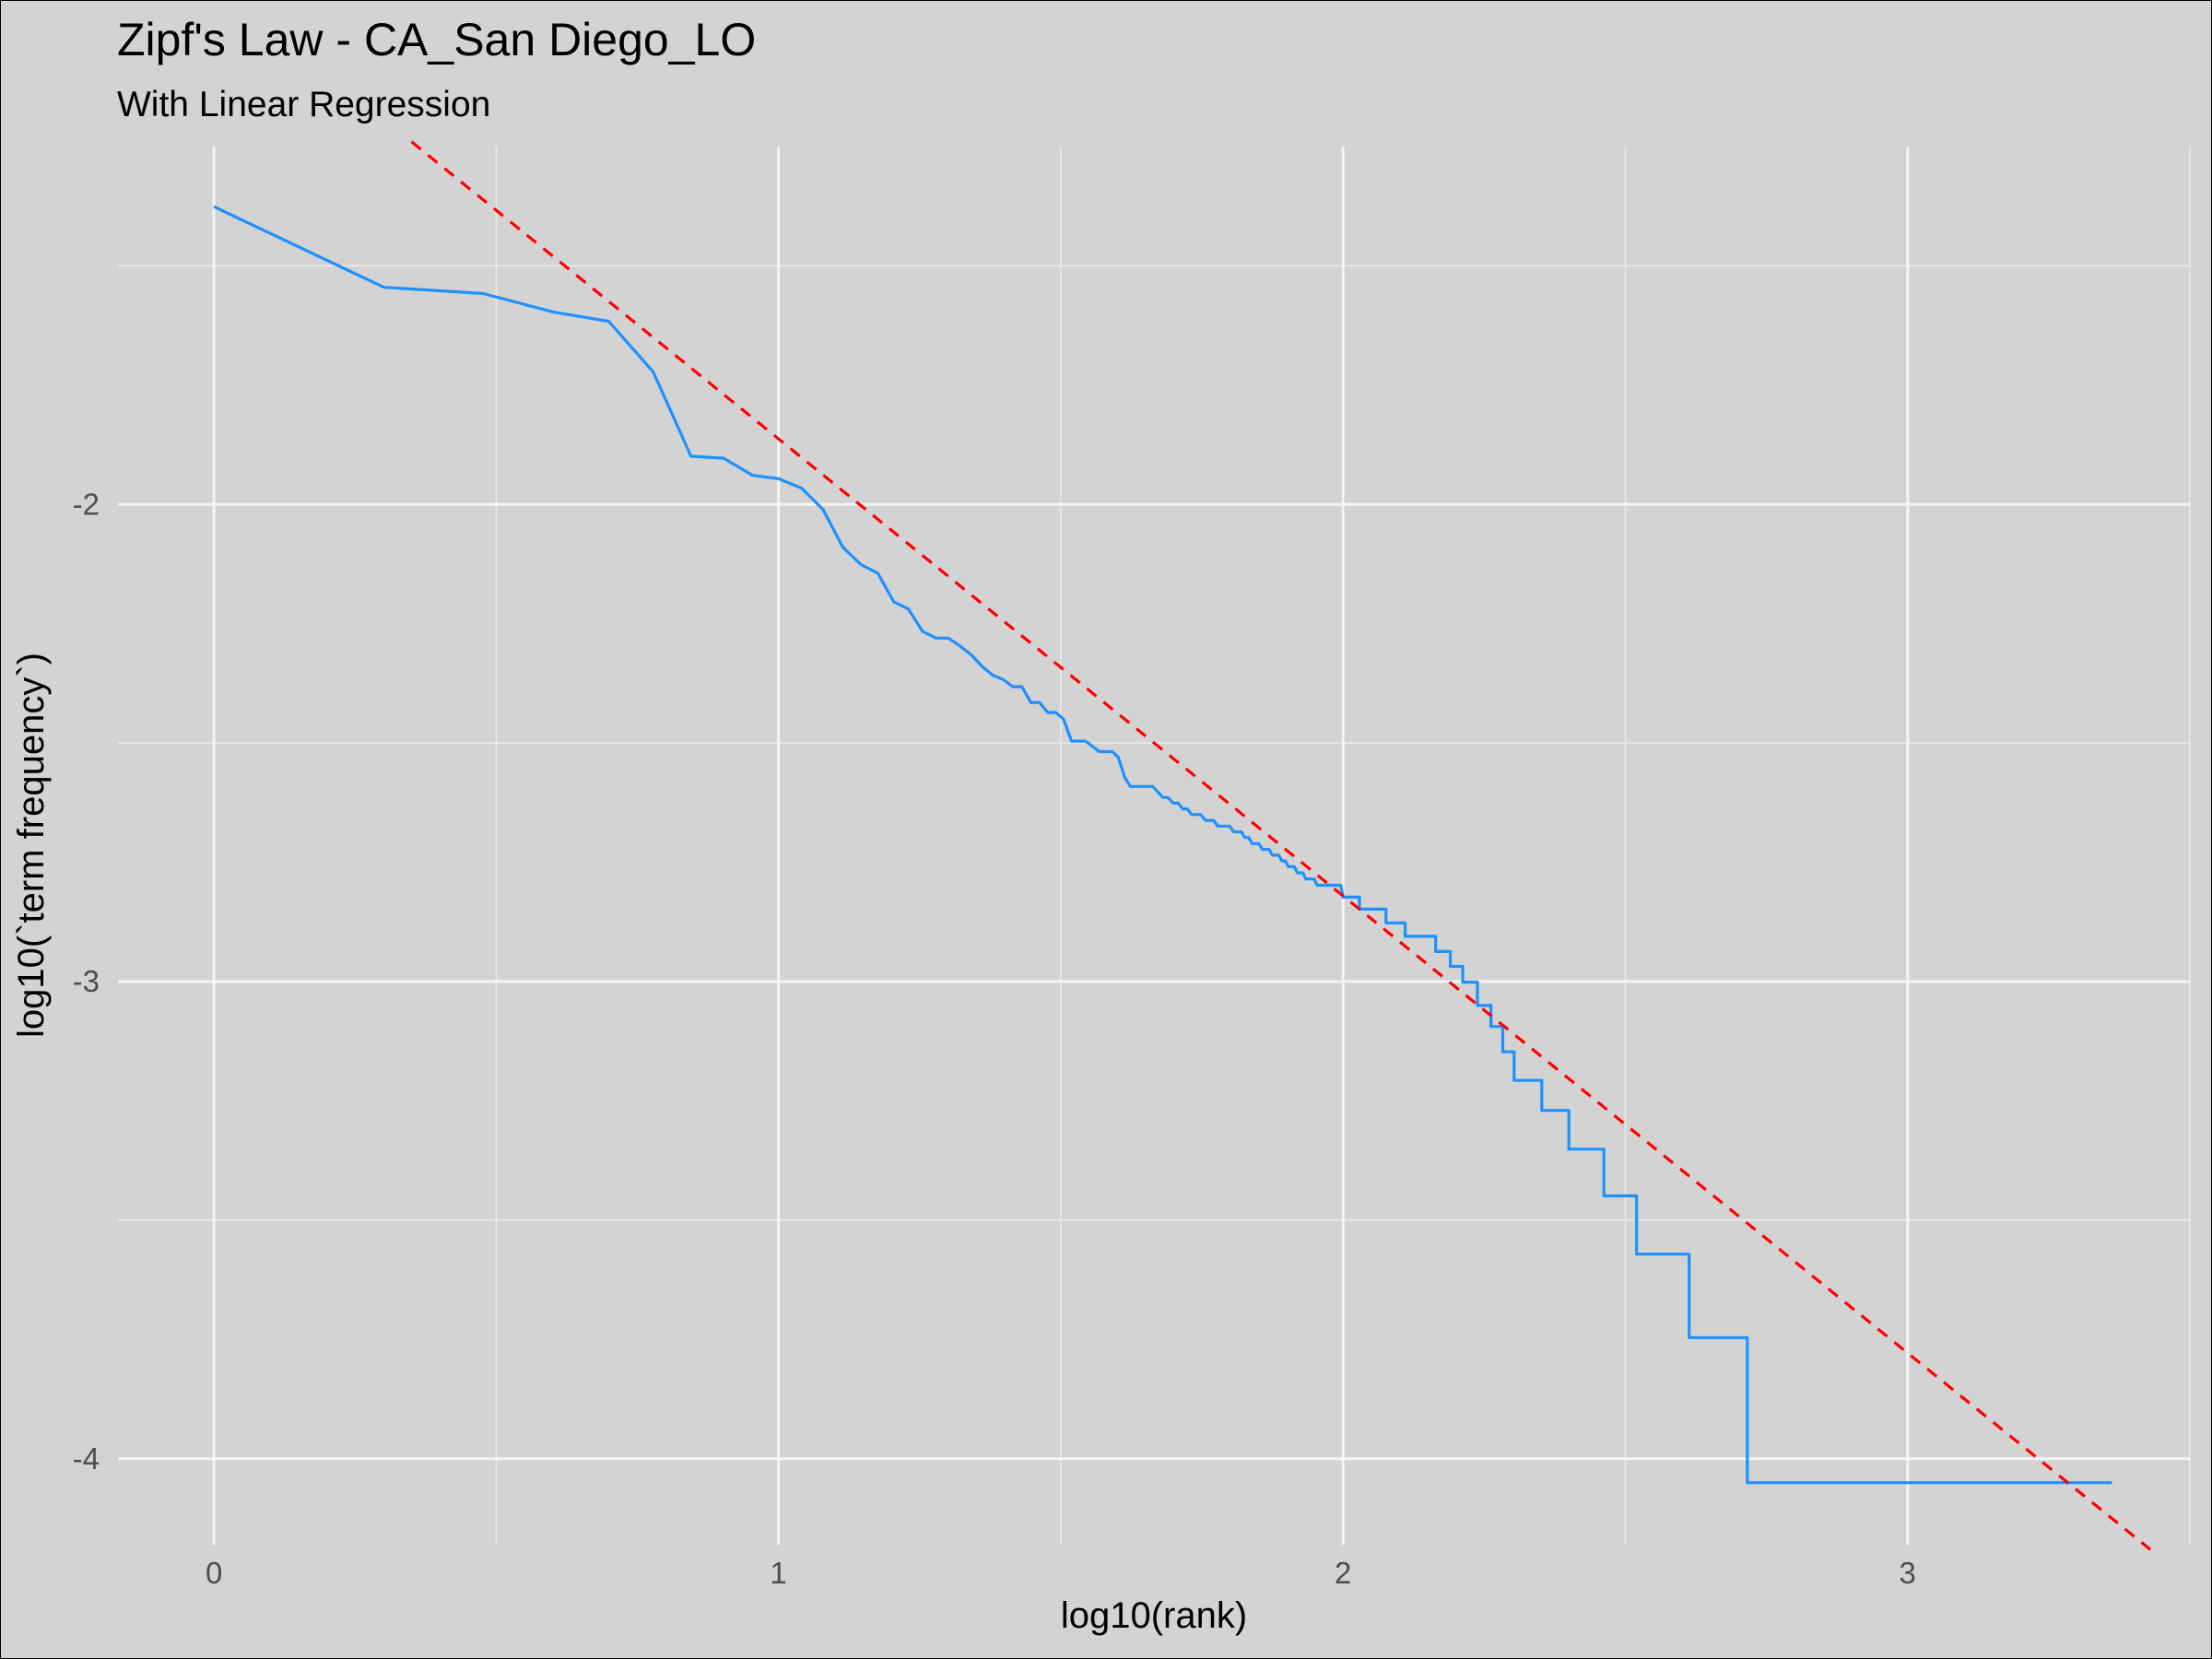 The width and height of the screenshot is (2212, 1659). I want to click on chart-title: Zipf's Law - CA_San Diego_LO, so click(436, 39).